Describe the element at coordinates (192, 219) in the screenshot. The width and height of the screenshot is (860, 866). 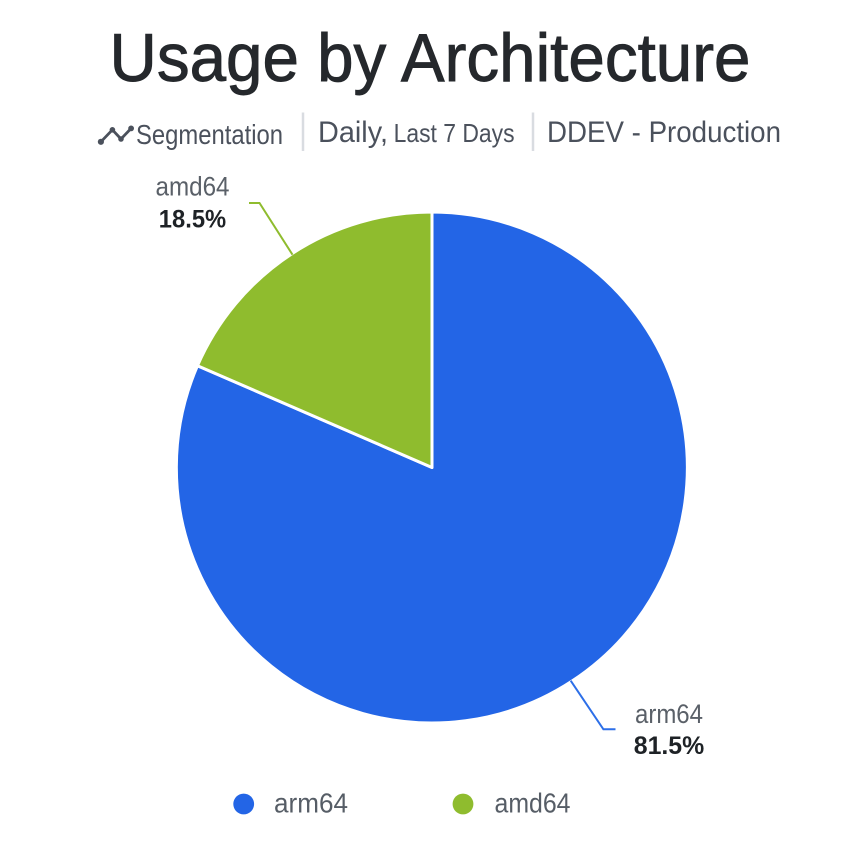
I see `svg-text: 18.5%` at that location.